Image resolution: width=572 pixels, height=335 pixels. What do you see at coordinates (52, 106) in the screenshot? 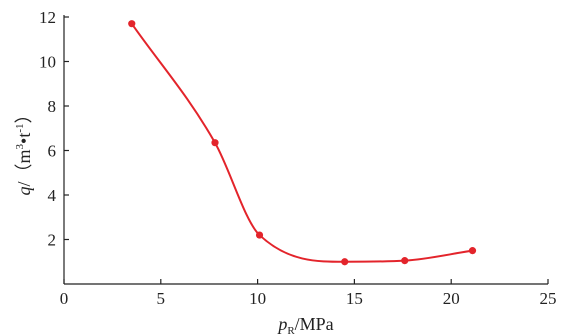
I see `y-tick-label: 8` at bounding box center [52, 106].